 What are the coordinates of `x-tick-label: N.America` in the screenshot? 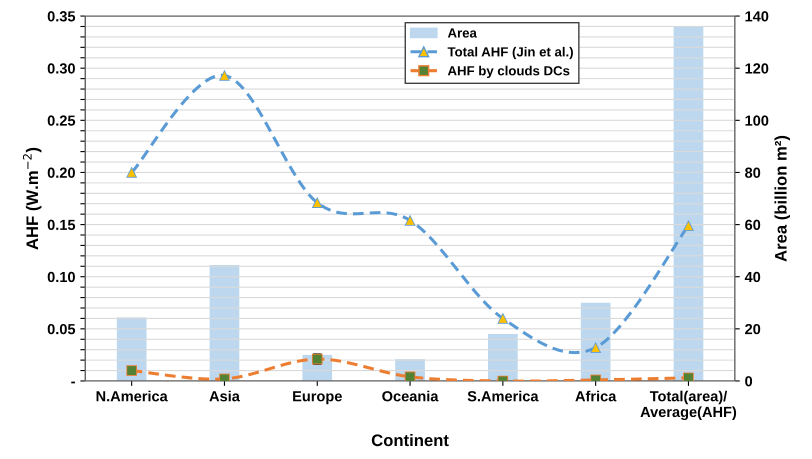 It's located at (132, 396).